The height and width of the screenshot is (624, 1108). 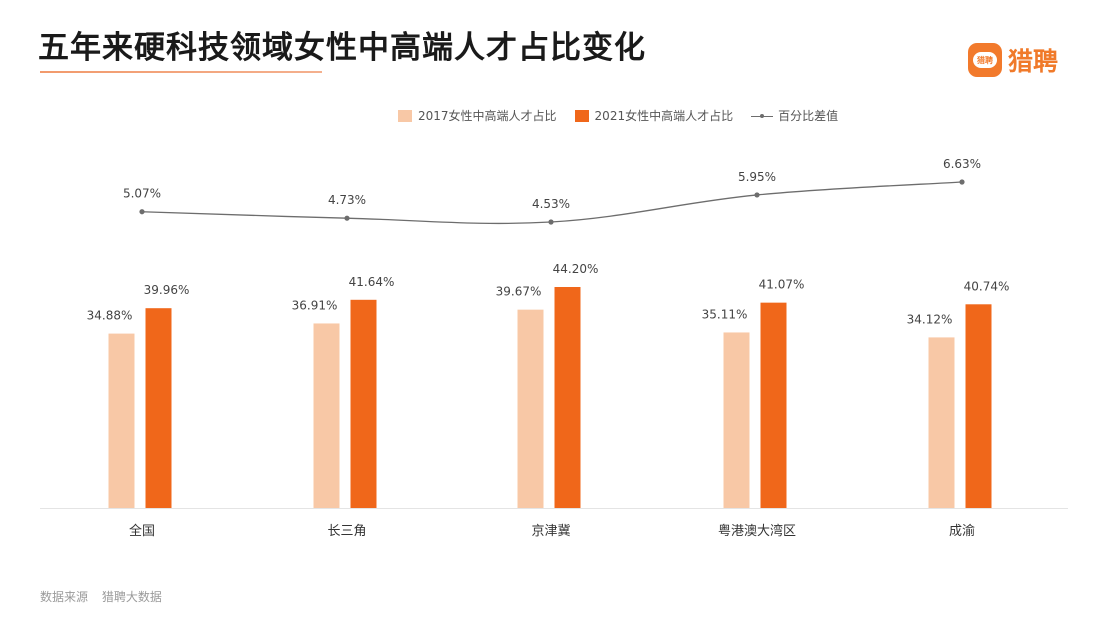 What do you see at coordinates (487, 116) in the screenshot?
I see `legend-label-2017: 2017女性中高端人才占比` at bounding box center [487, 116].